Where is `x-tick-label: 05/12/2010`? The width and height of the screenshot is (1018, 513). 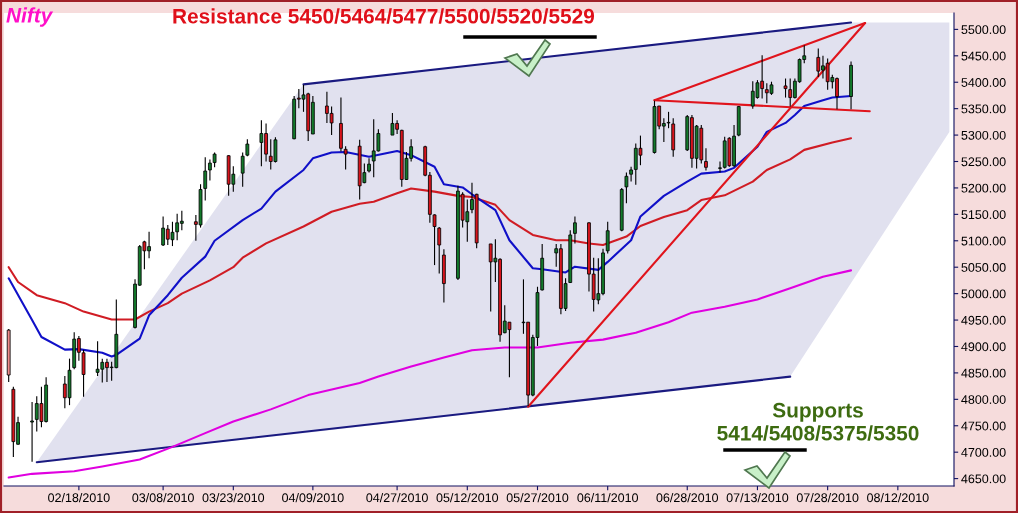
x-tick-label: 05/12/2010 is located at coordinates (467, 497).